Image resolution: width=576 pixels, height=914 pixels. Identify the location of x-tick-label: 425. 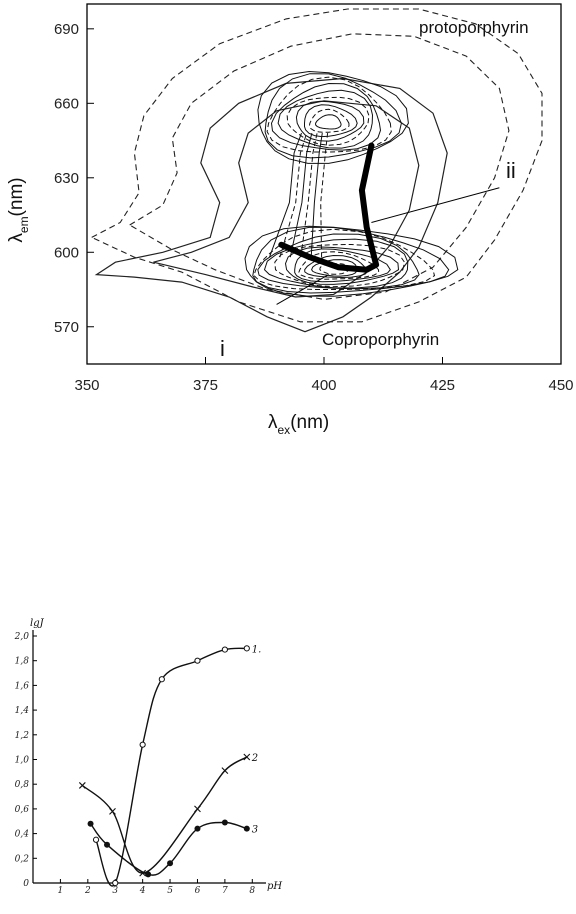
(442, 385).